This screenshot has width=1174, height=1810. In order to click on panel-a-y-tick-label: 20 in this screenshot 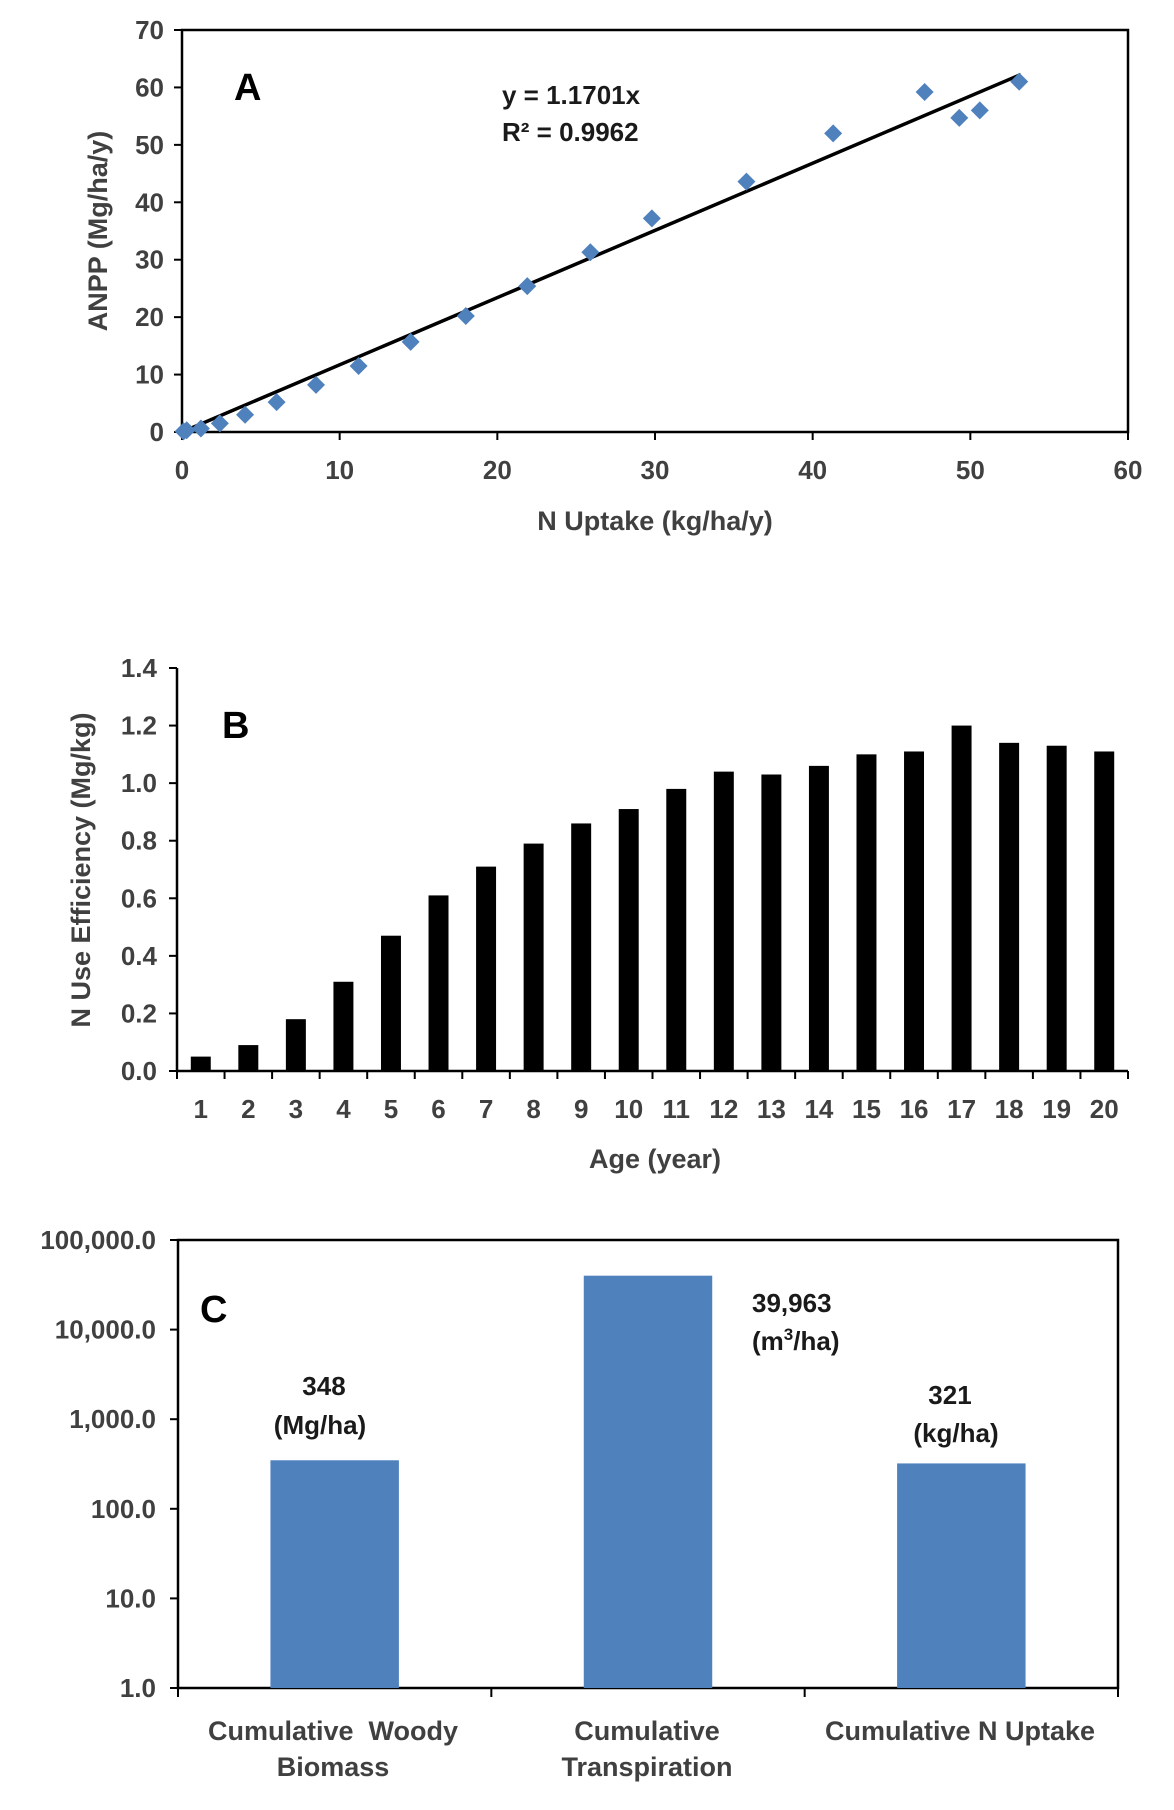, I will do `click(149, 317)`.